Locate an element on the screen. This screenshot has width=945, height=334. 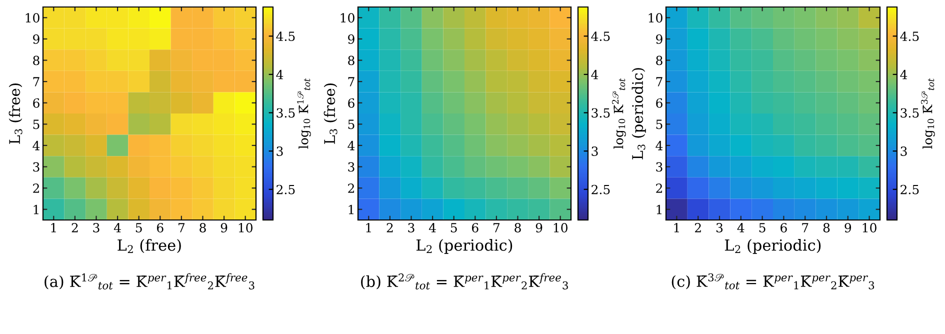
color-bar-title: log$_{10}$ K̄$^{3𝒫}$$_{tot}$ is located at coordinates (928, 113).